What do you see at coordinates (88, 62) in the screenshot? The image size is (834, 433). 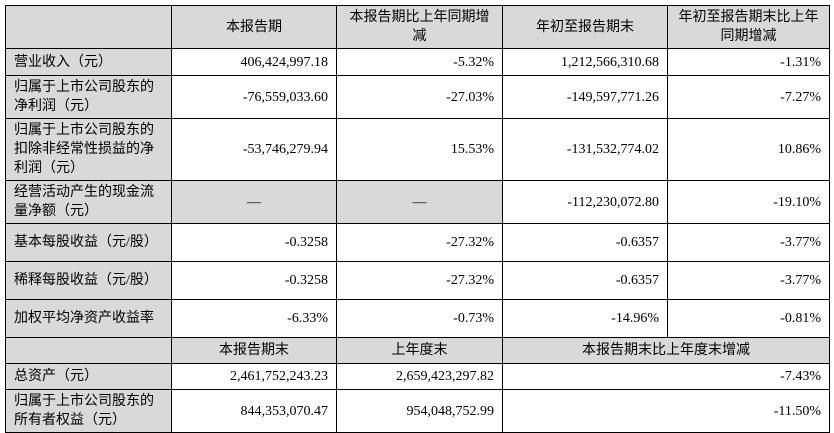 I see `row-label-revenue: 营业收入（元）` at bounding box center [88, 62].